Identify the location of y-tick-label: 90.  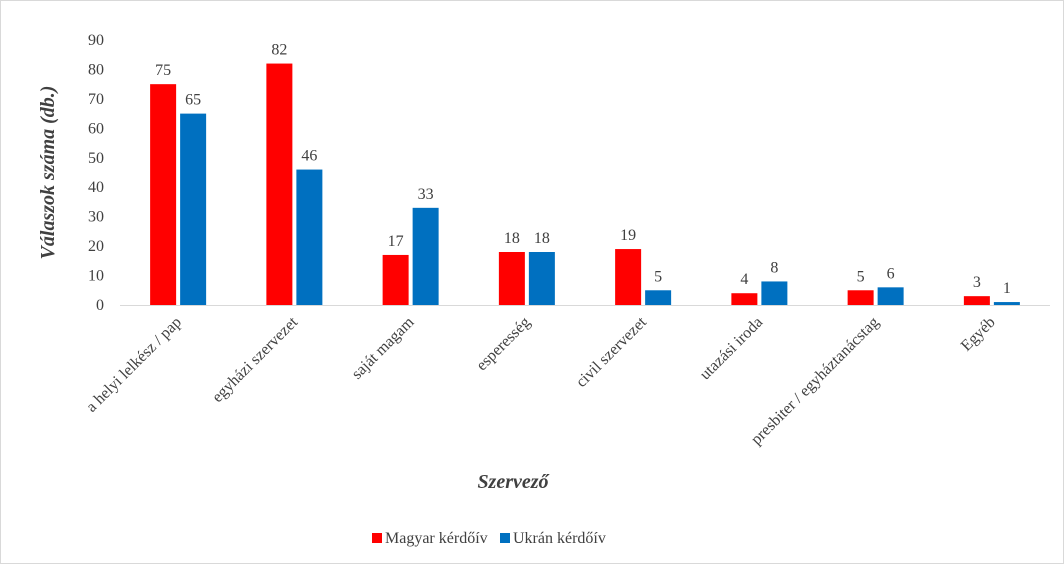
(96, 40).